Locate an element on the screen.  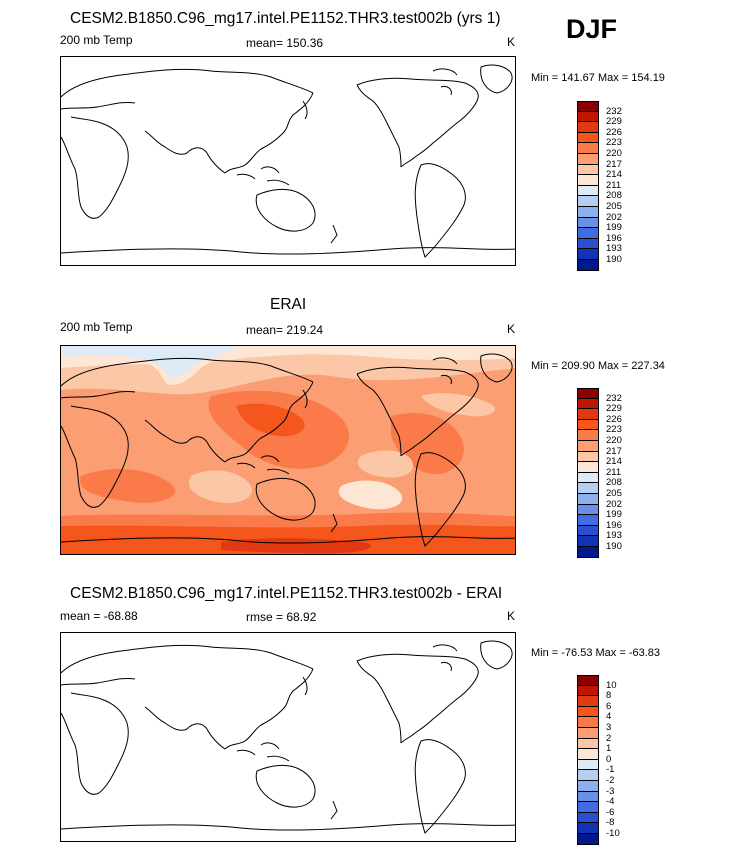
colorbar-tick-label: 214 is located at coordinates (614, 462).